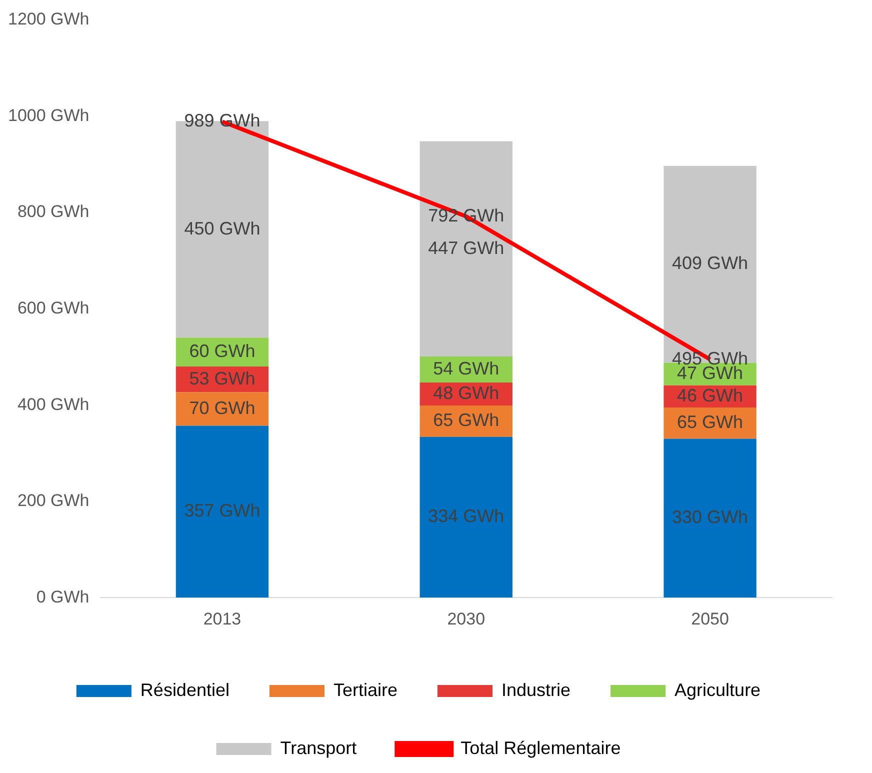 The height and width of the screenshot is (773, 872). I want to click on y-tick-label: 400 GWh, so click(53, 404).